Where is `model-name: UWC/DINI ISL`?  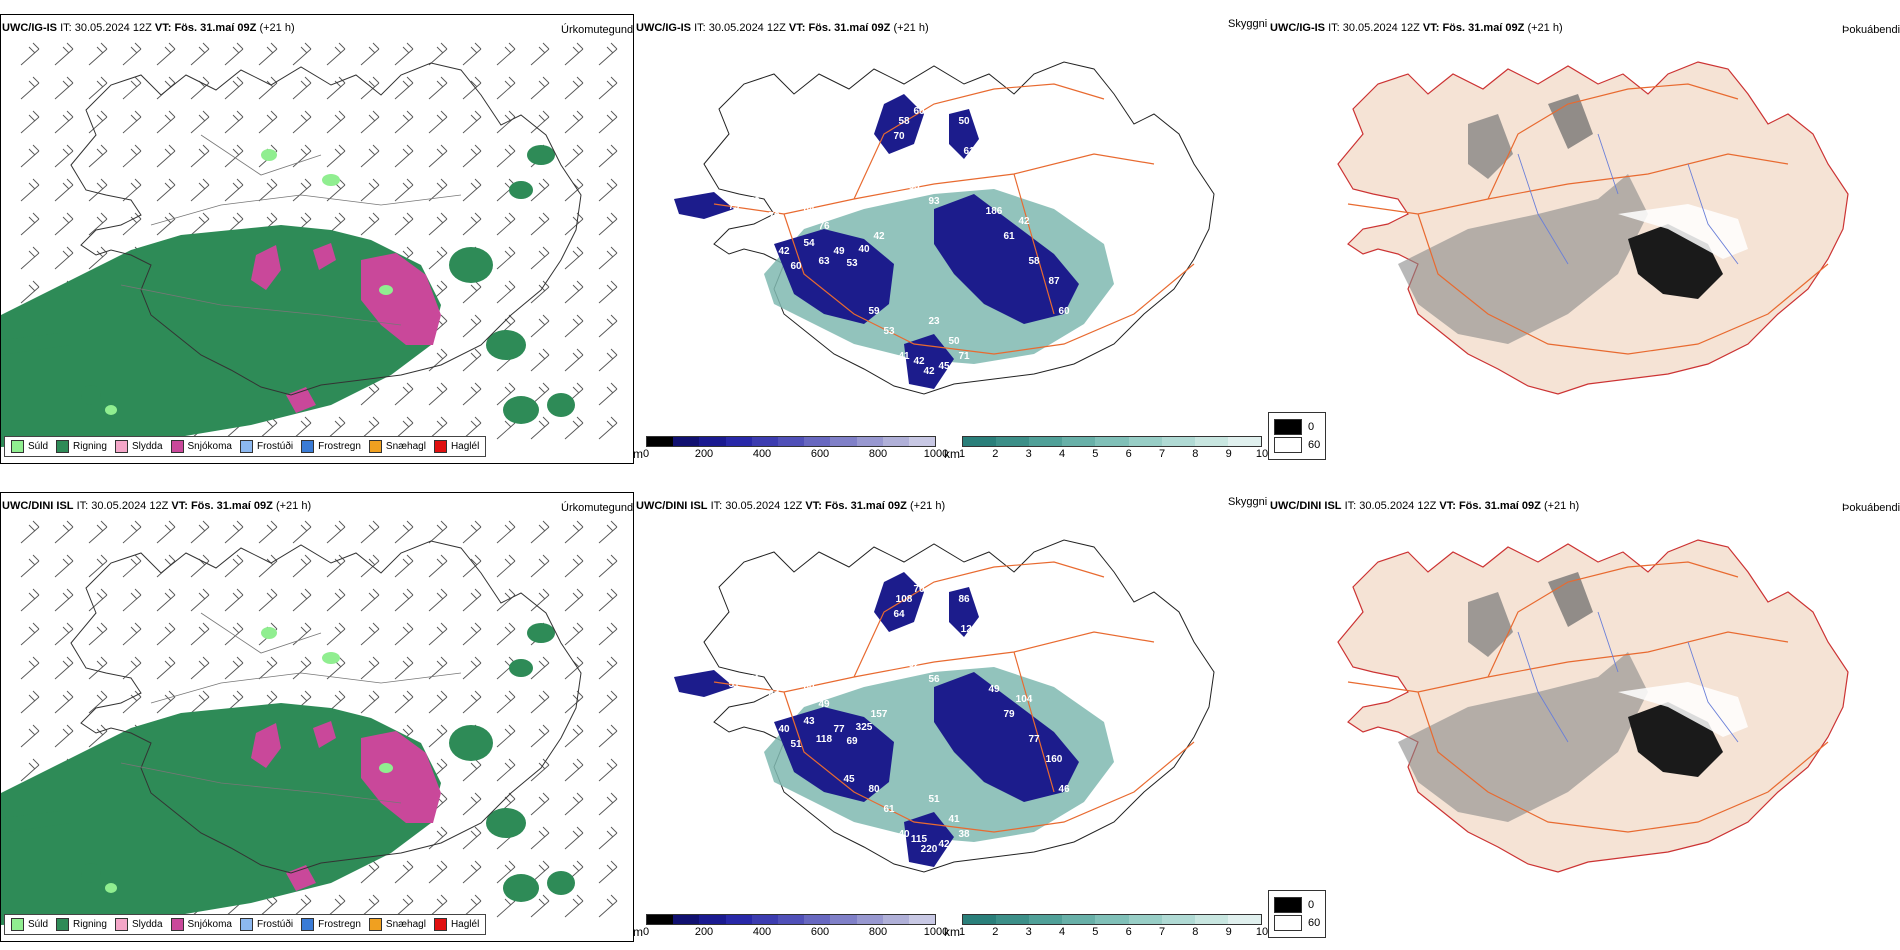
model-name: UWC/DINI ISL is located at coordinates (672, 506).